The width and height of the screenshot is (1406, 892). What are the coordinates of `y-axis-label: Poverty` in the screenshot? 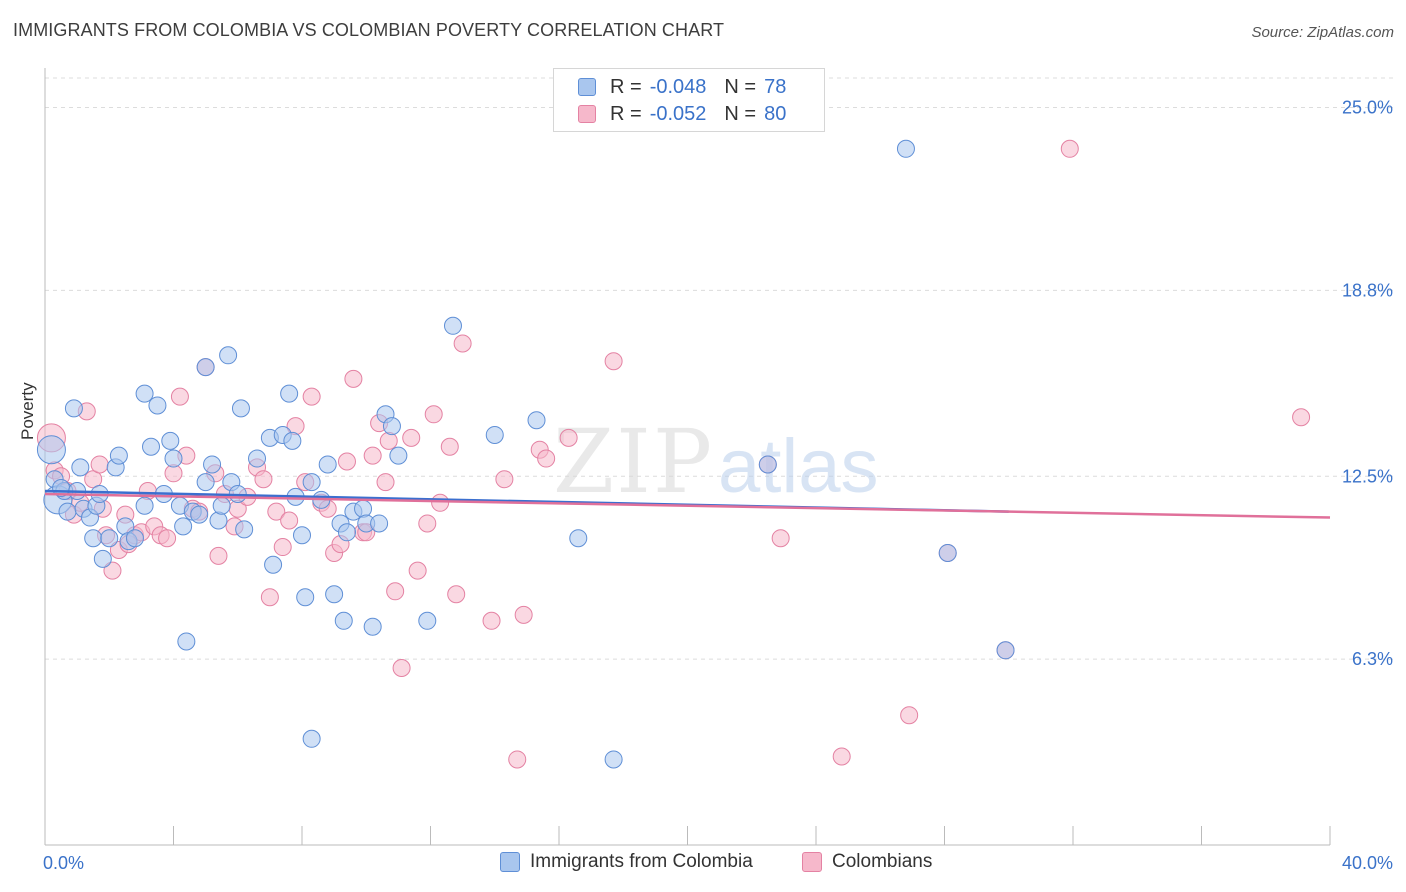 It's located at (27, 411).